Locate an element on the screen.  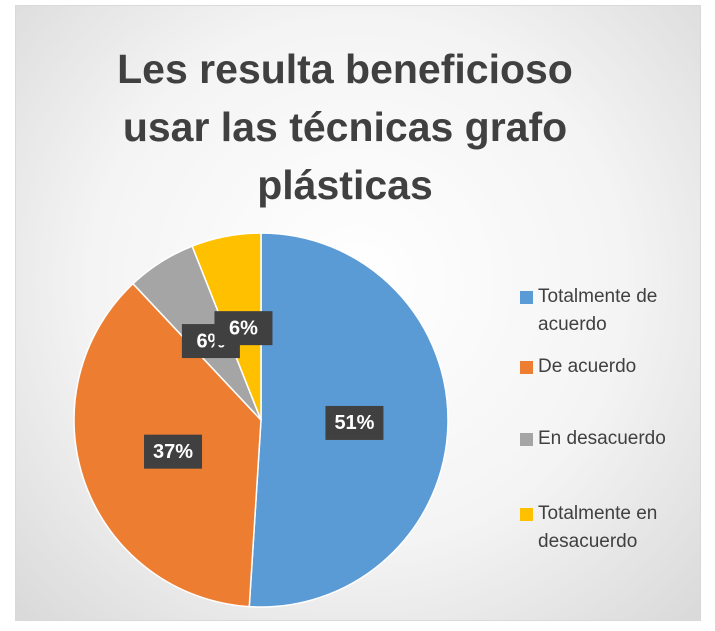
data-label-text: 51% is located at coordinates (354, 423).